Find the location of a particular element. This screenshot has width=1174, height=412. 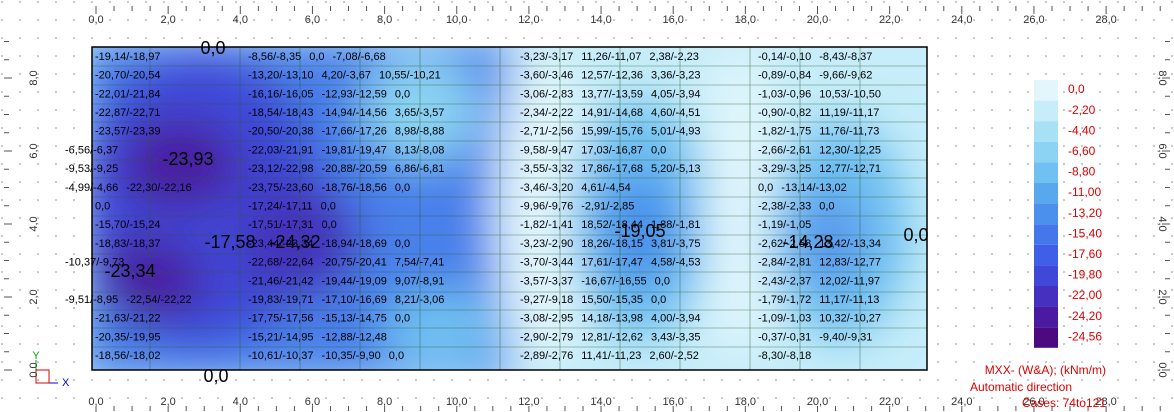

value-label: 1,88/-1,81 is located at coordinates (676, 225).